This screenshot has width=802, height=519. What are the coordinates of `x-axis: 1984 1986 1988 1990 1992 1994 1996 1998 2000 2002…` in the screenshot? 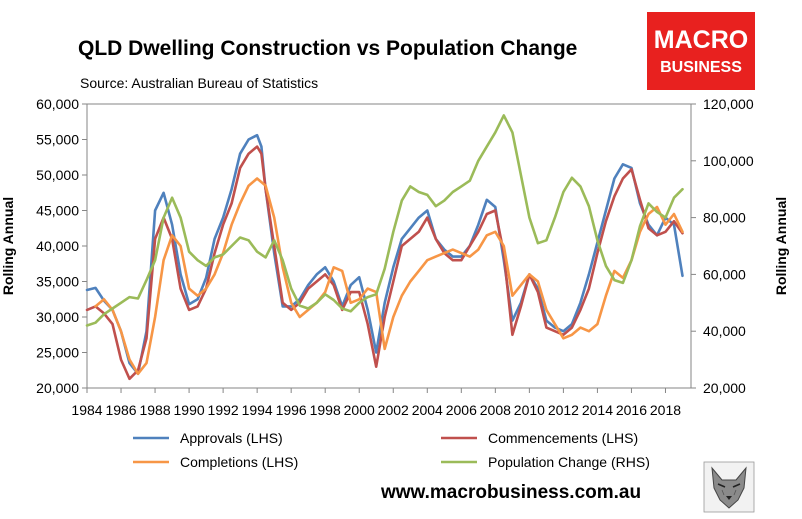 It's located at (376, 403).